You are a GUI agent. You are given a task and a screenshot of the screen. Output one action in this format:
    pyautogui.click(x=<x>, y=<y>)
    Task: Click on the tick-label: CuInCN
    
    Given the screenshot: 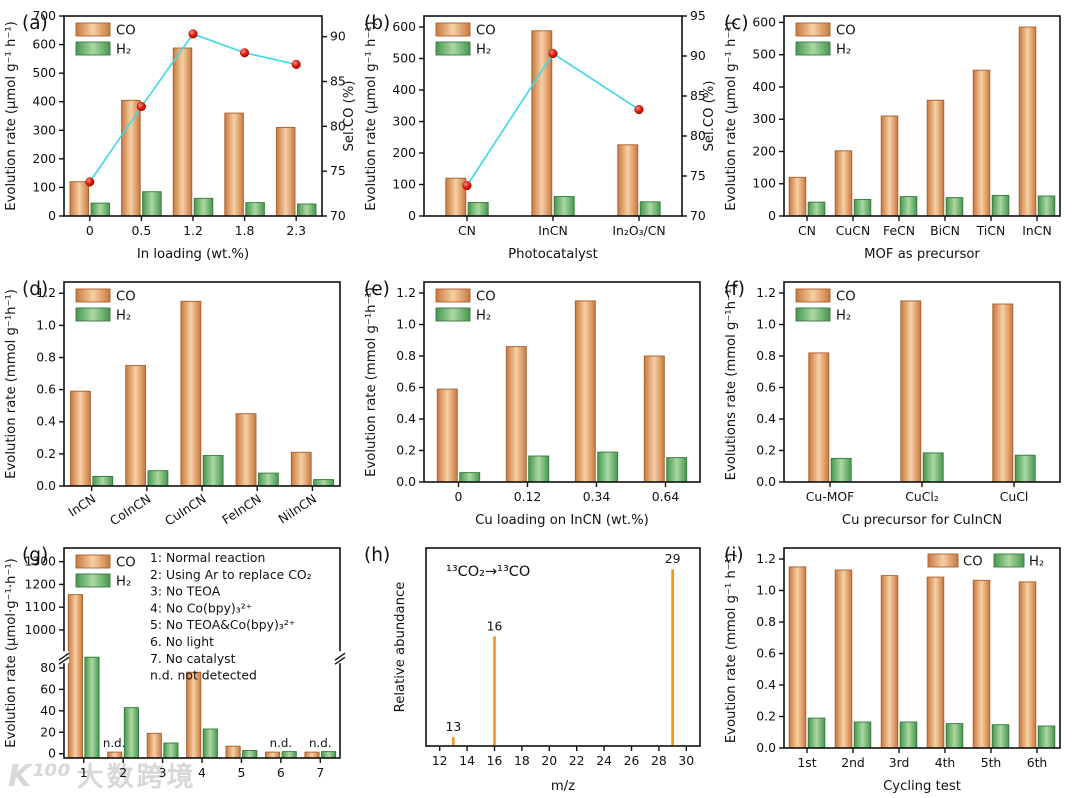 What is the action you would take?
    pyautogui.click(x=185, y=510)
    